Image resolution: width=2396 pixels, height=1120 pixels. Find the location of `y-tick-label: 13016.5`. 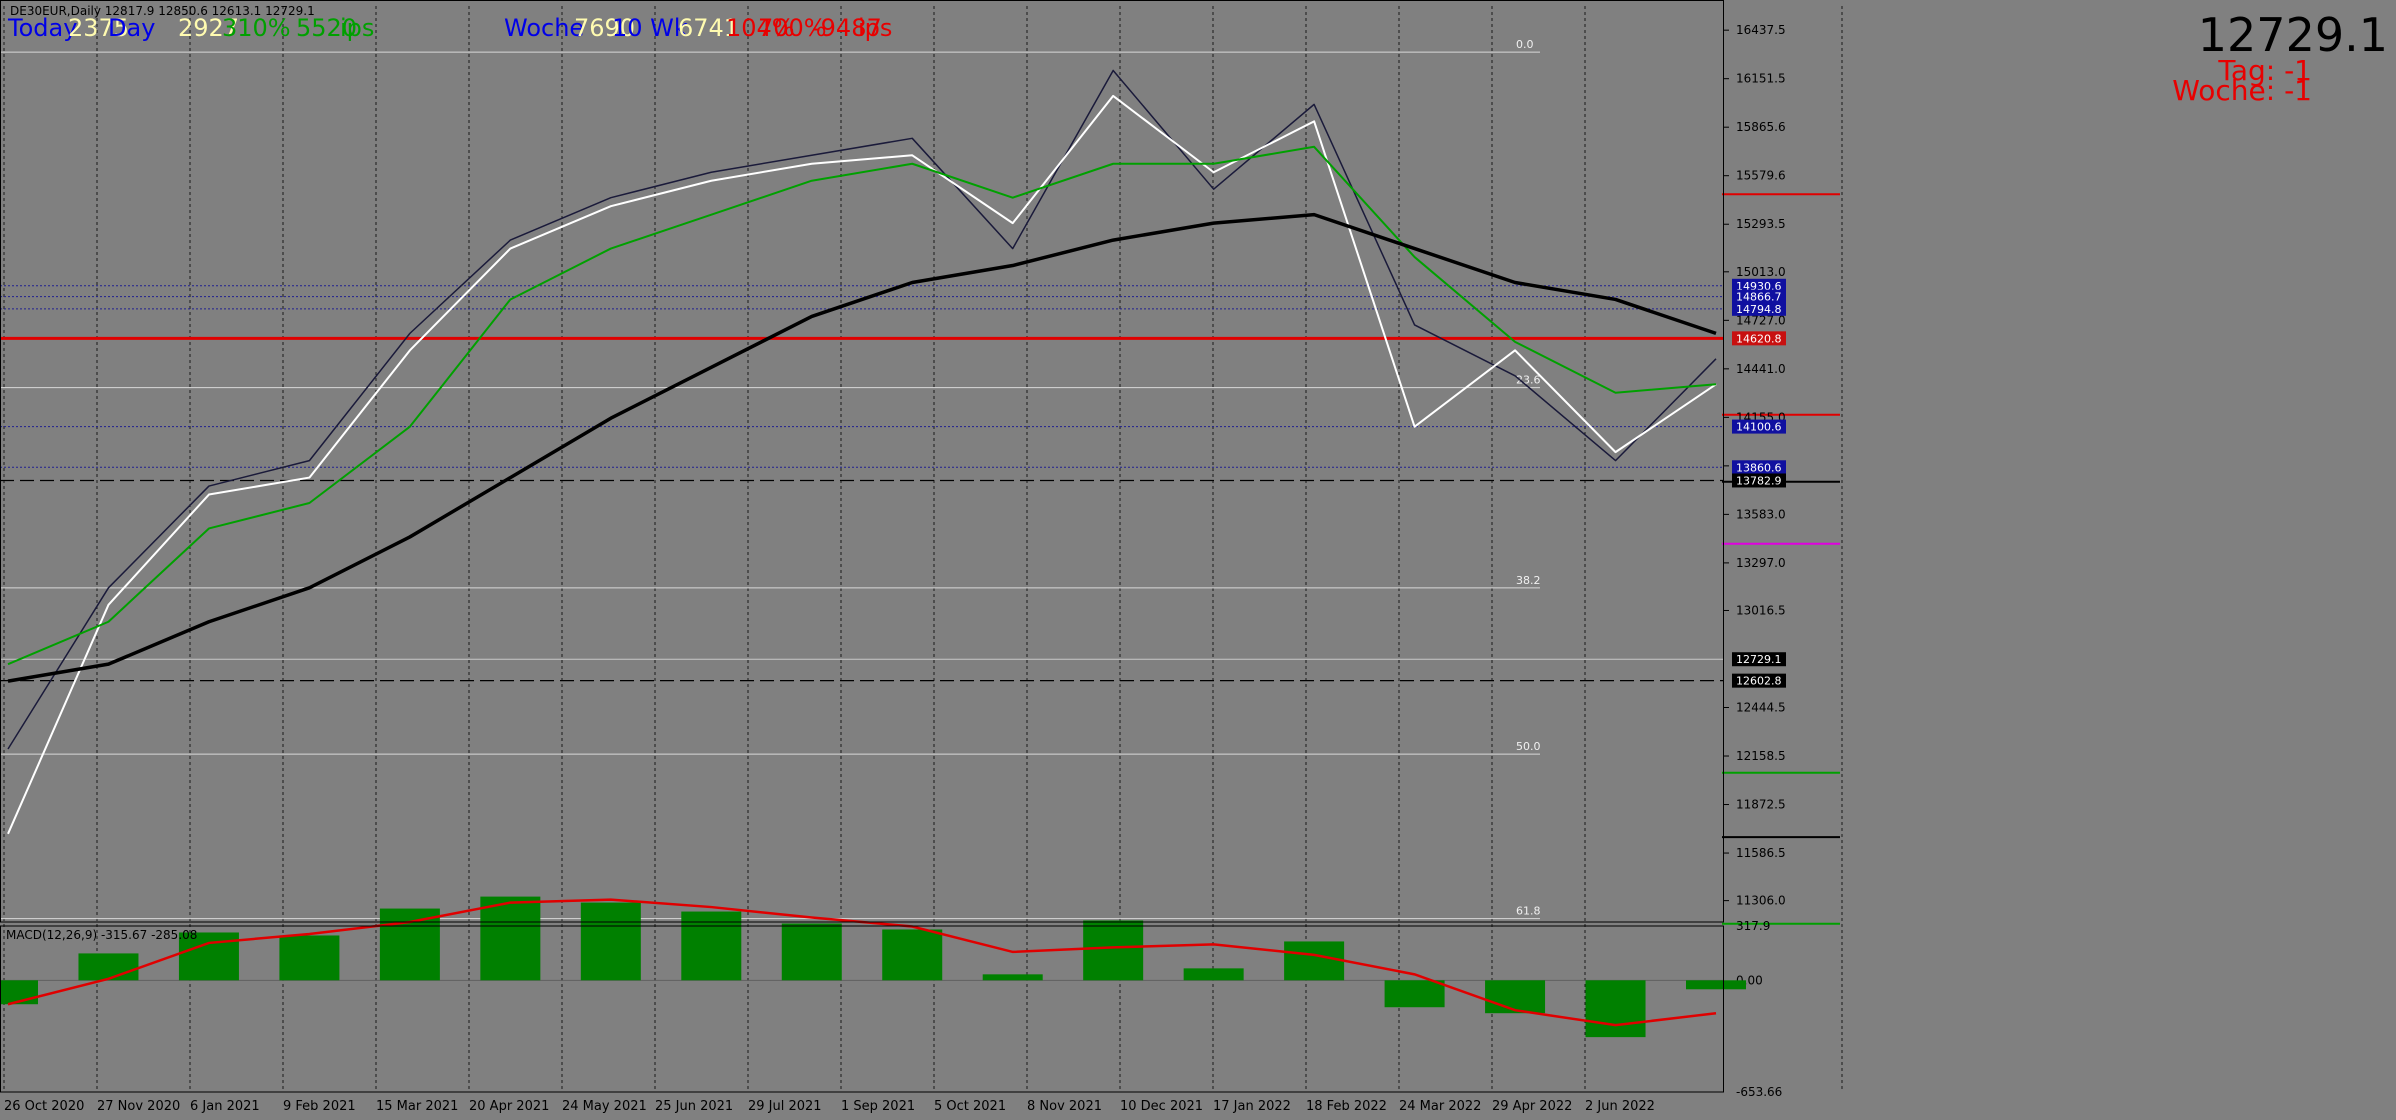

y-tick-label: 13016.5 is located at coordinates (1761, 610).